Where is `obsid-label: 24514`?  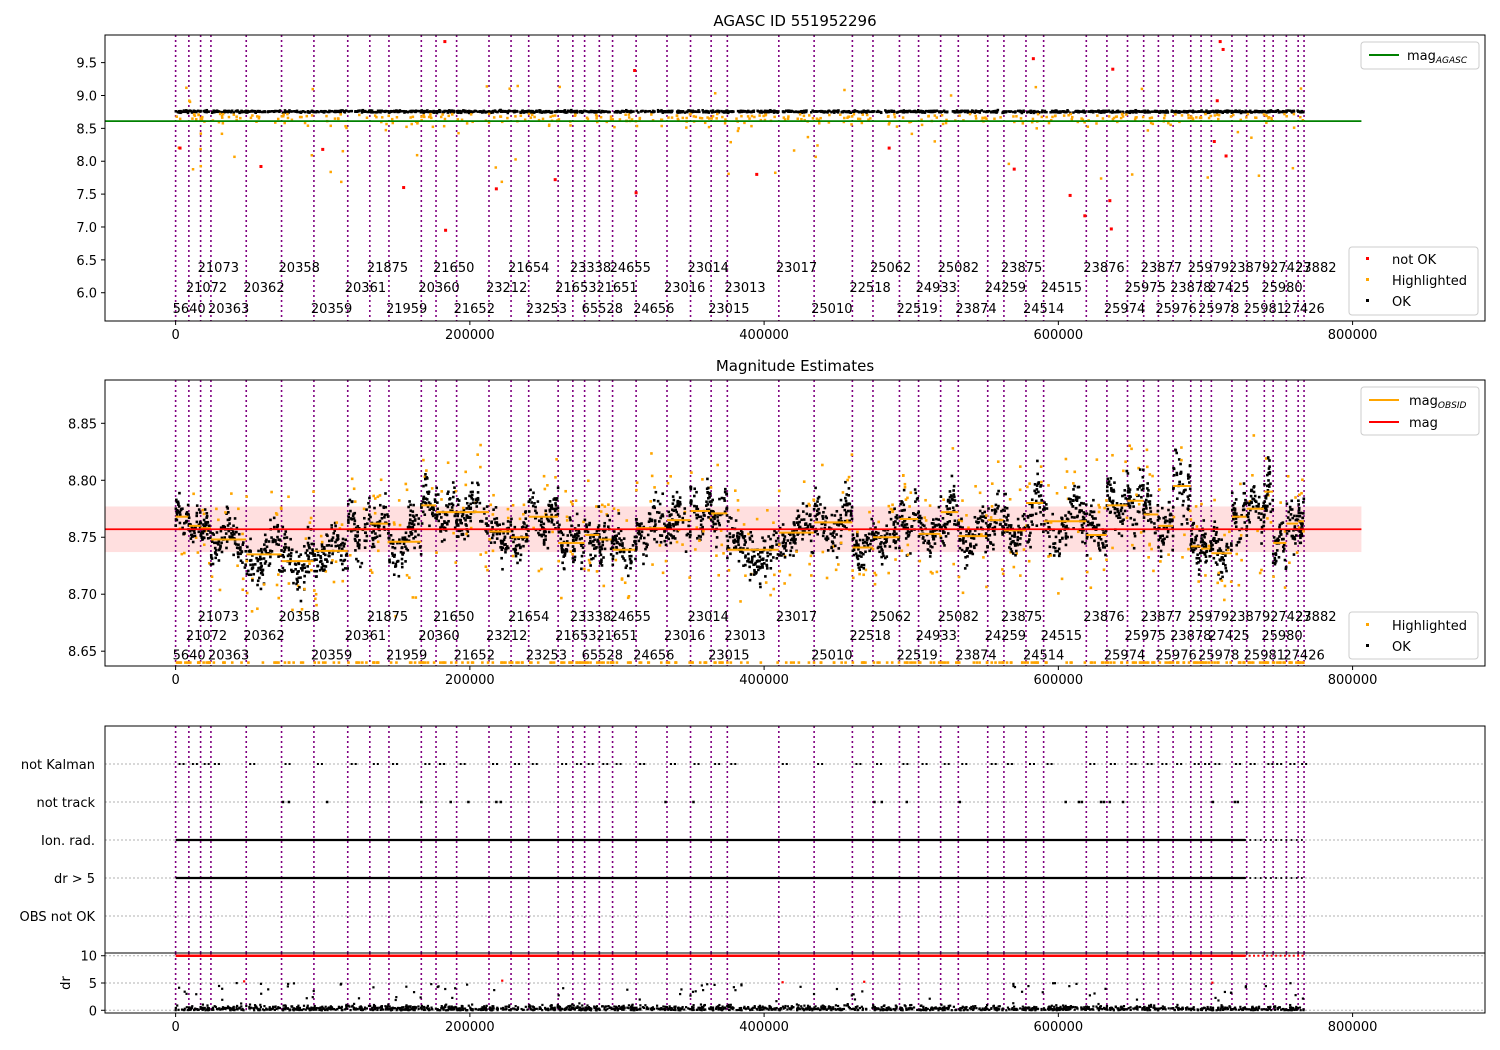
obsid-label: 24514 is located at coordinates (1043, 309).